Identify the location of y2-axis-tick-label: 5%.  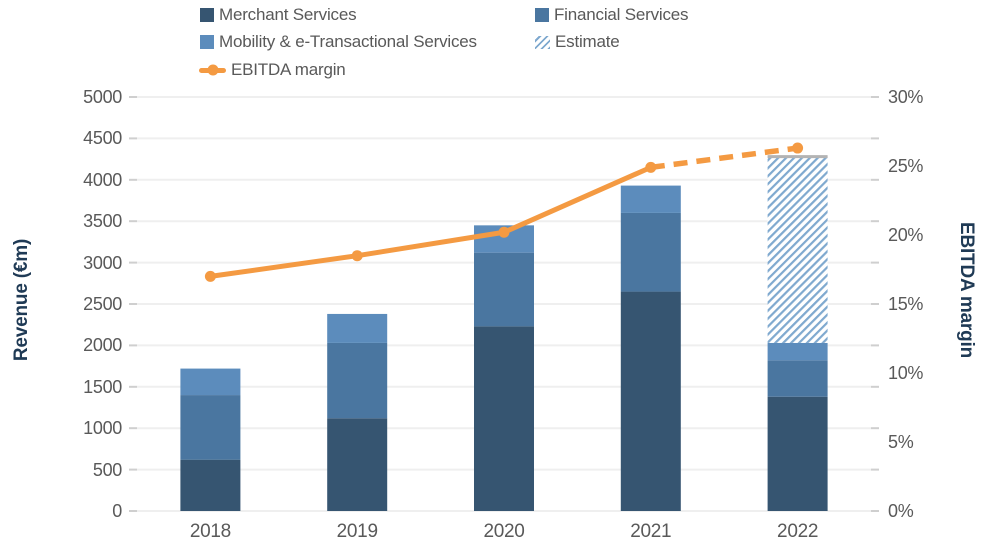
(901, 442).